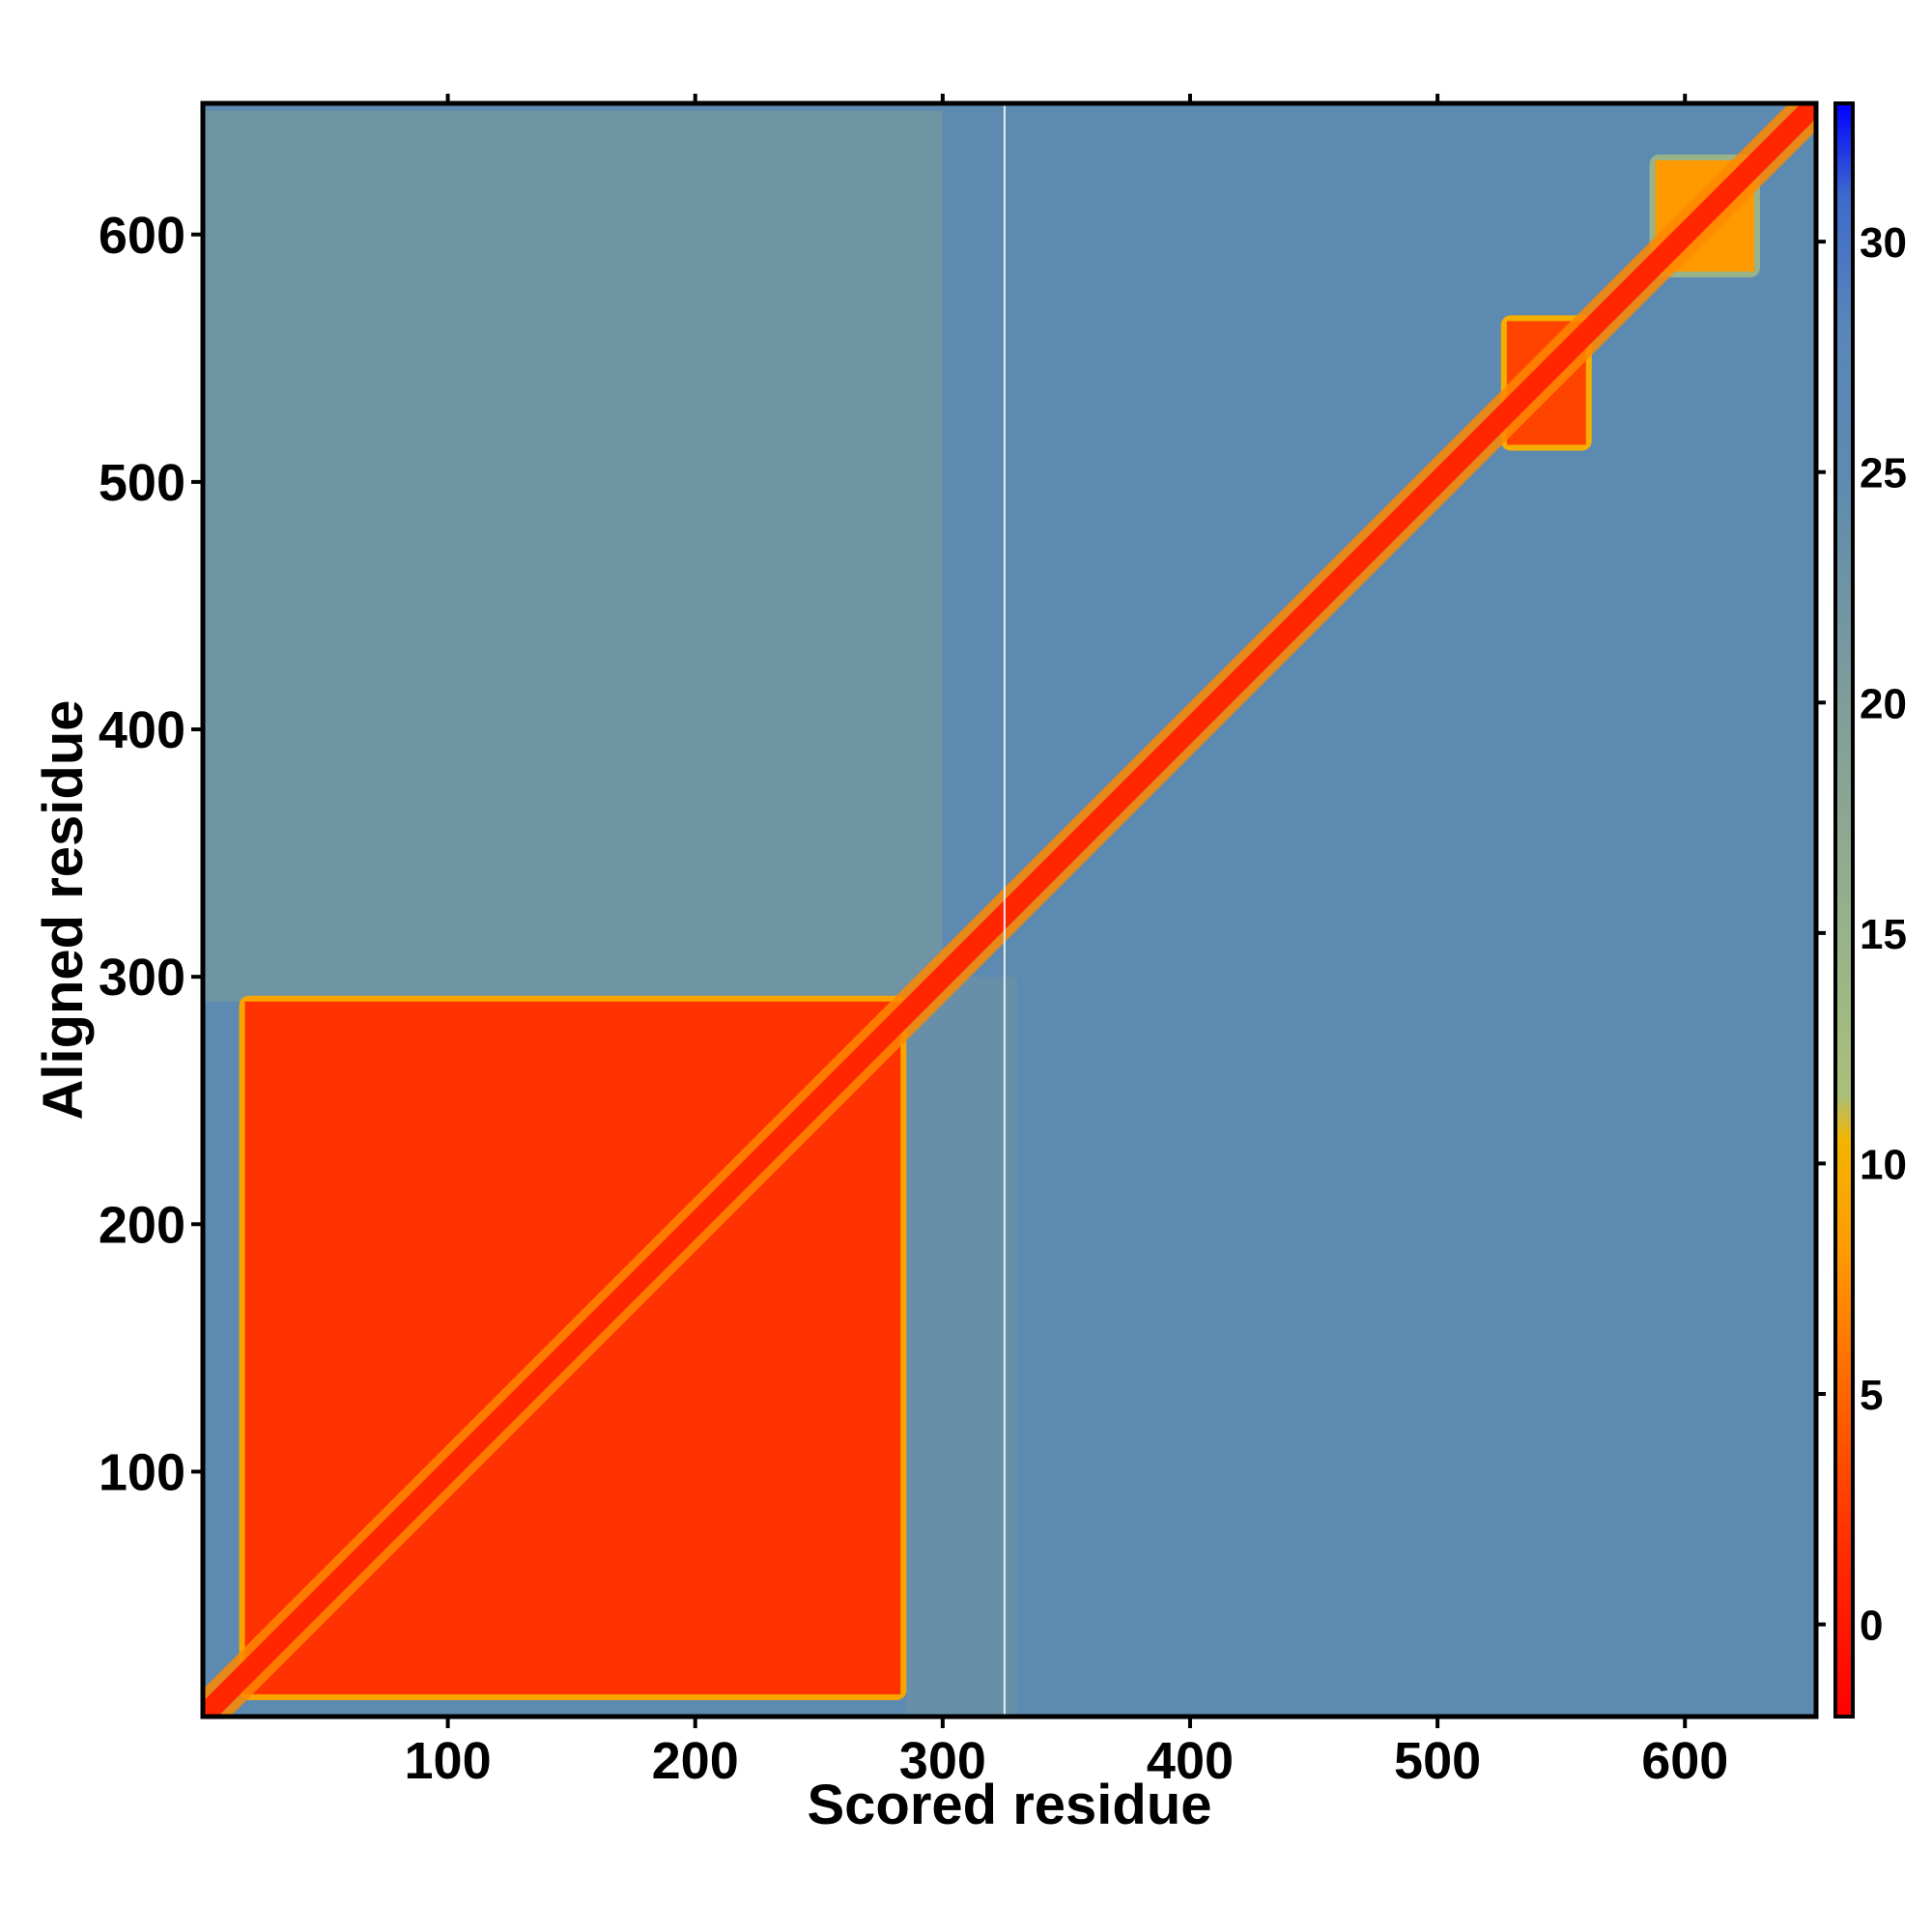  I want to click on x-tick-label: 600, so click(1684, 1761).